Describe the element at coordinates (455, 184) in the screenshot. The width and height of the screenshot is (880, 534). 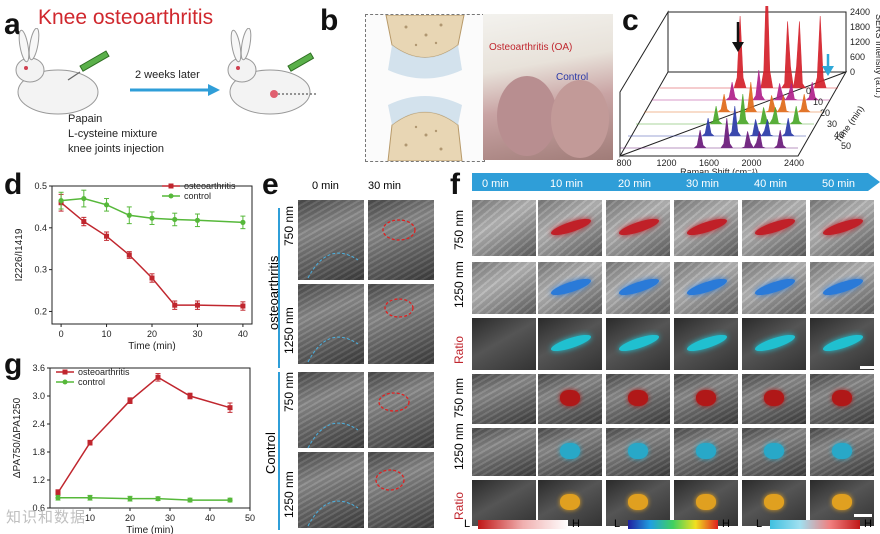
I see `panel-label-f: f` at that location.